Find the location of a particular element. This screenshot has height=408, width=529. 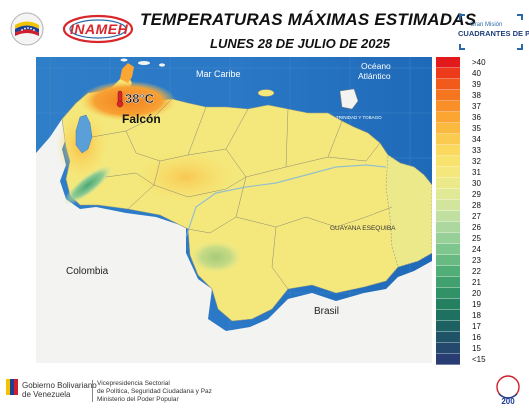

highlight-state: Falcón is located at coordinates (141, 119).